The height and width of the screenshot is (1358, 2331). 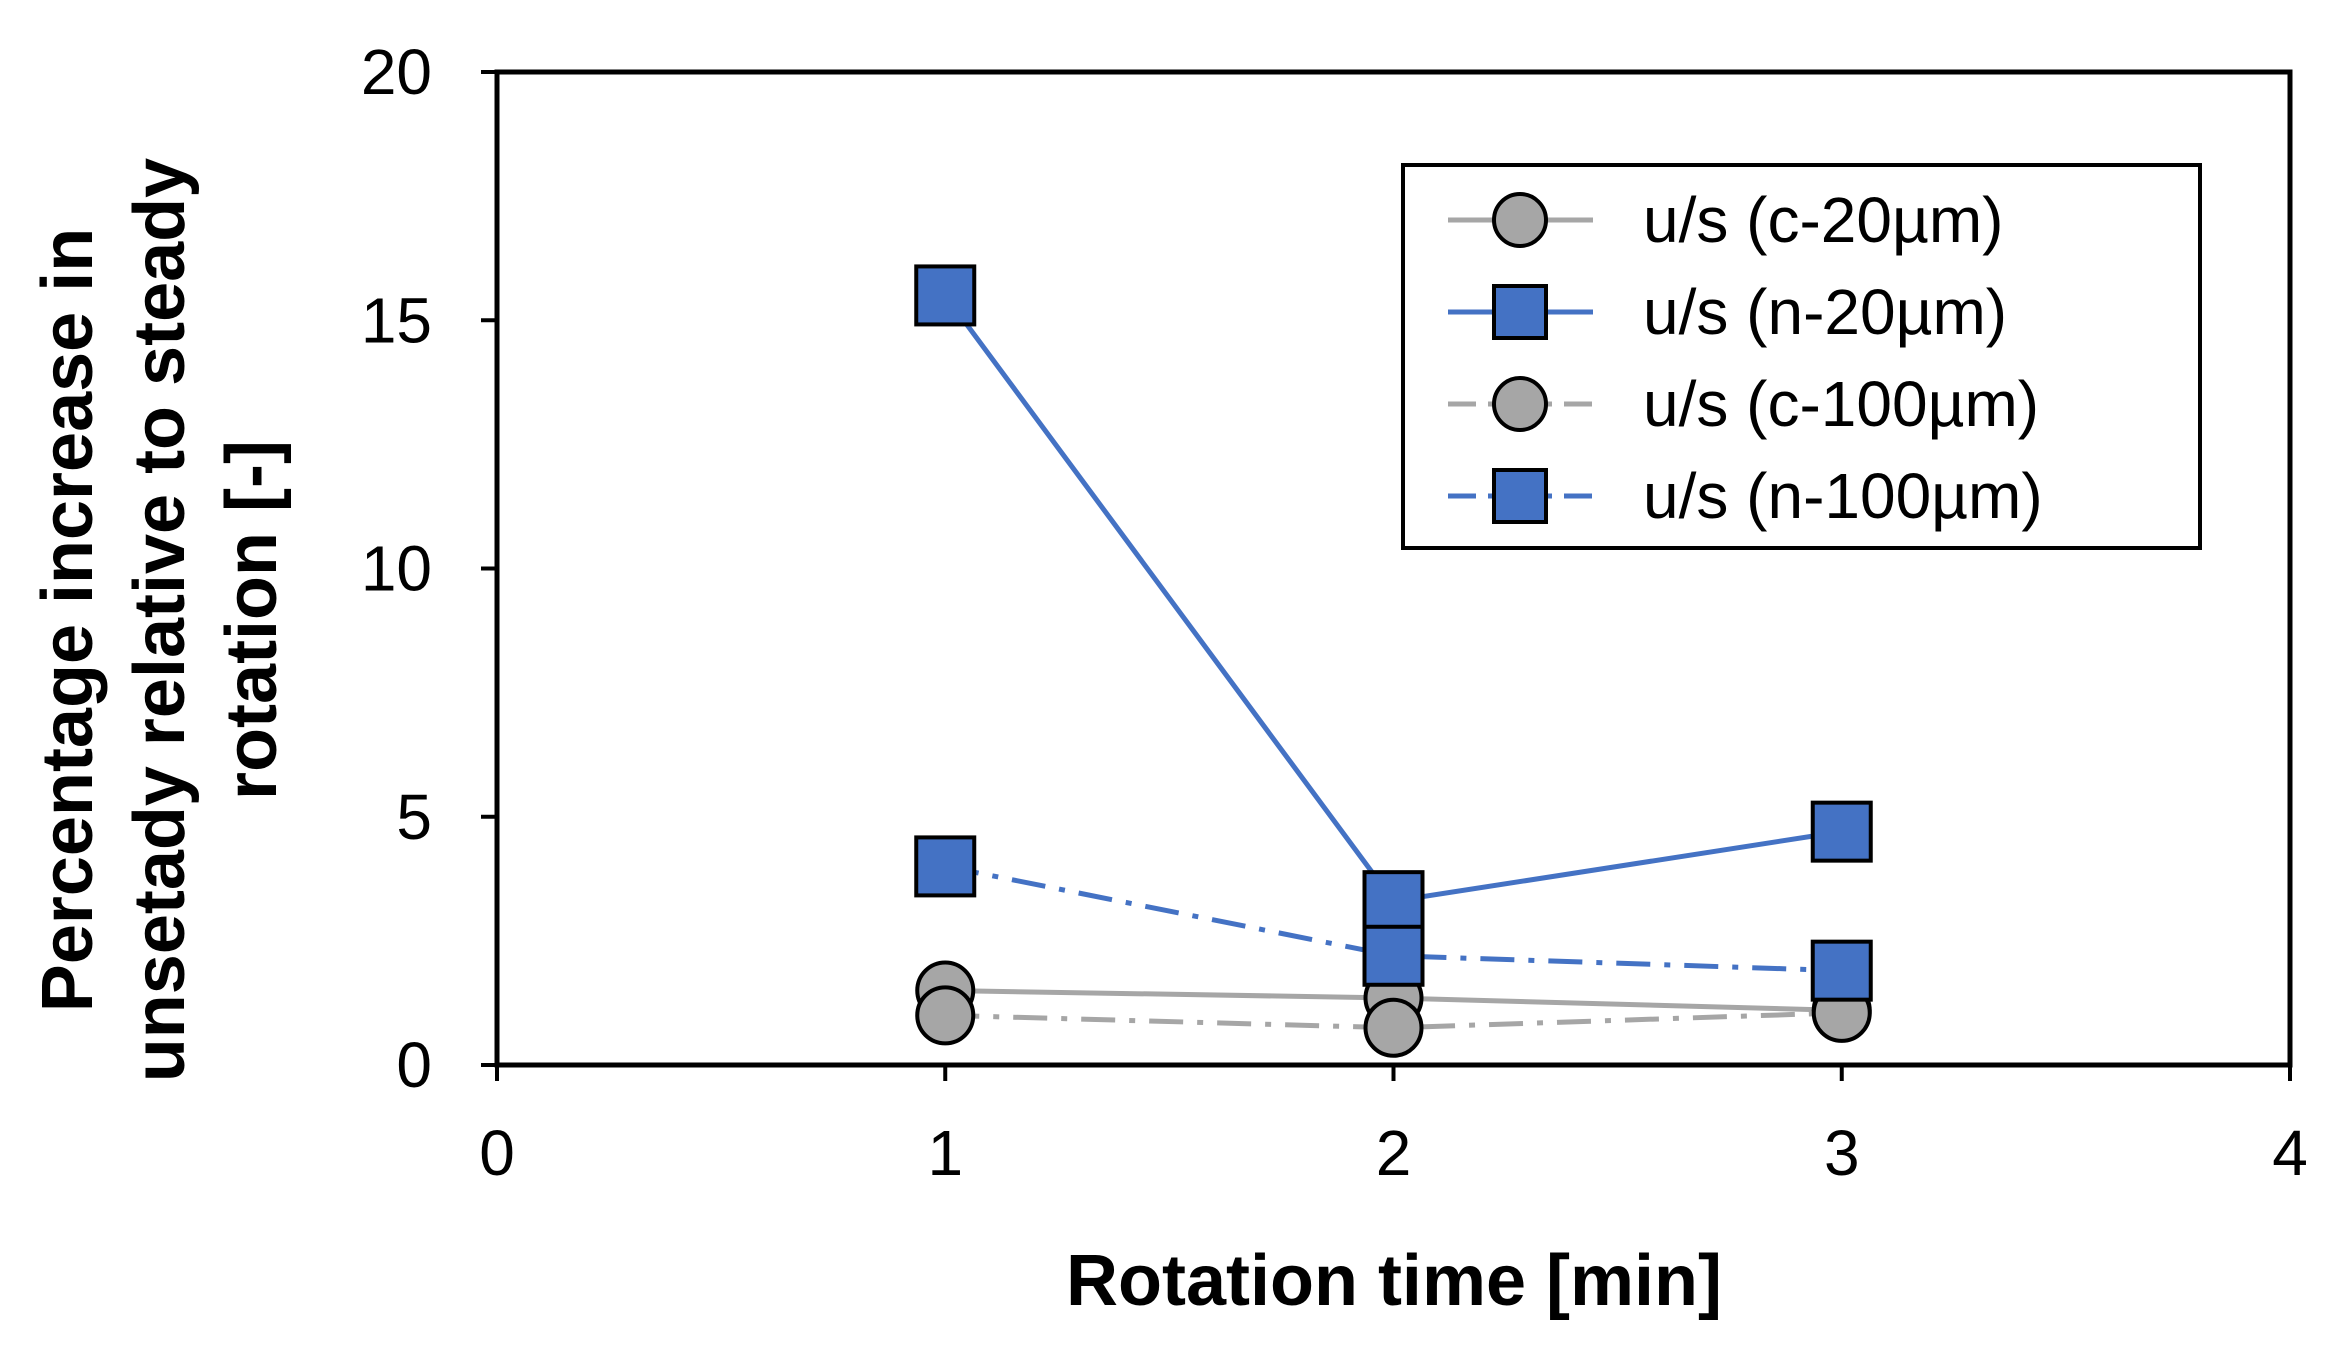 What do you see at coordinates (252, 620) in the screenshot?
I see `y-axis-title-line: rotation [-]` at bounding box center [252, 620].